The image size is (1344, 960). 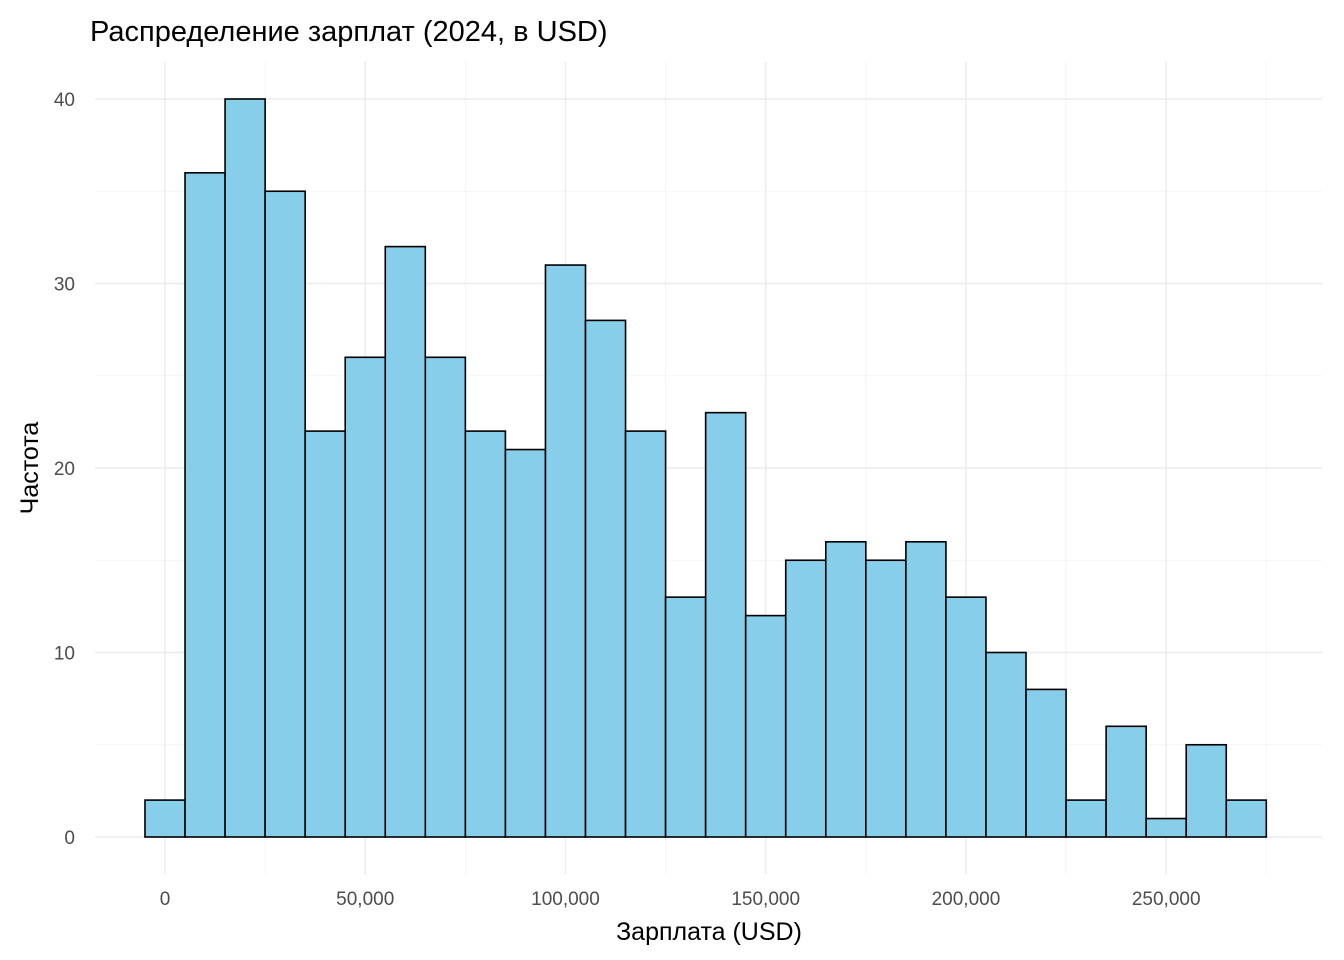 I want to click on x-tick-label: 200,000, so click(x=966, y=899).